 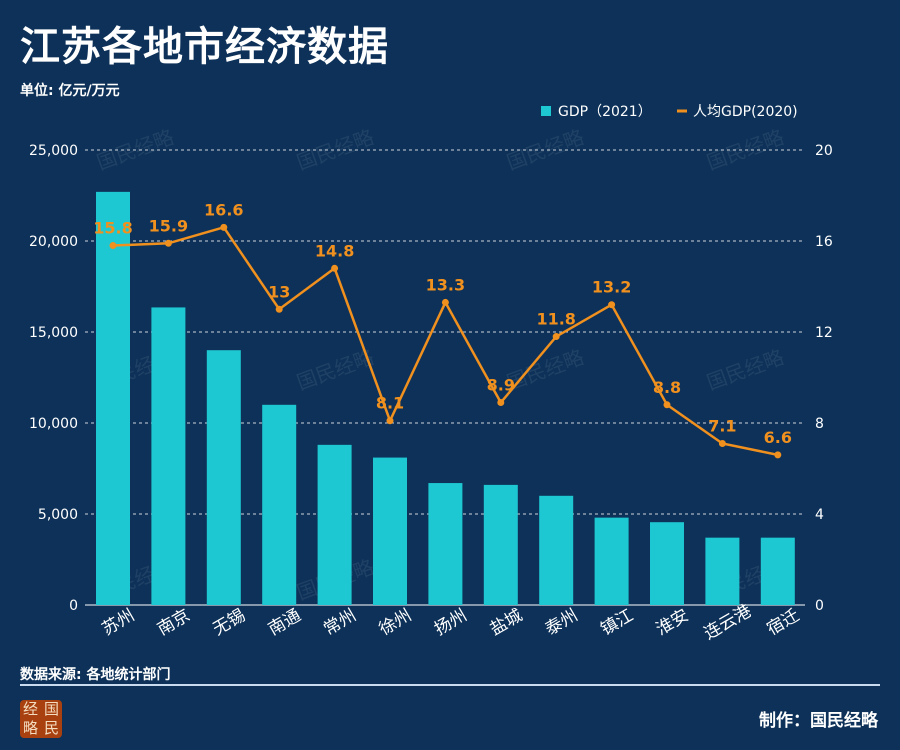 What do you see at coordinates (546, 111) in the screenshot?
I see `legend-bar-swatch` at bounding box center [546, 111].